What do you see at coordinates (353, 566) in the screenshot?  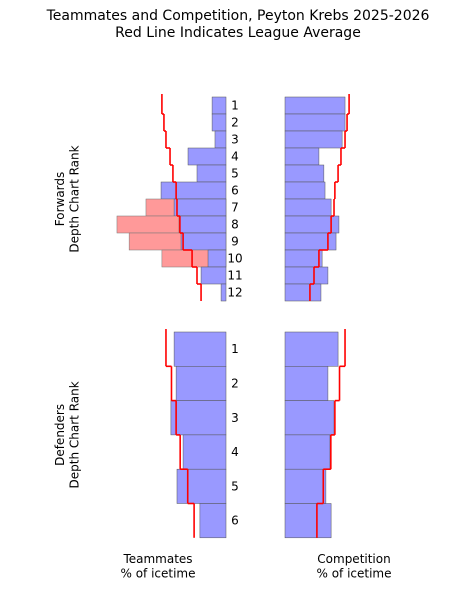 I see `x-axis-label: Competition% of icetime` at bounding box center [353, 566].